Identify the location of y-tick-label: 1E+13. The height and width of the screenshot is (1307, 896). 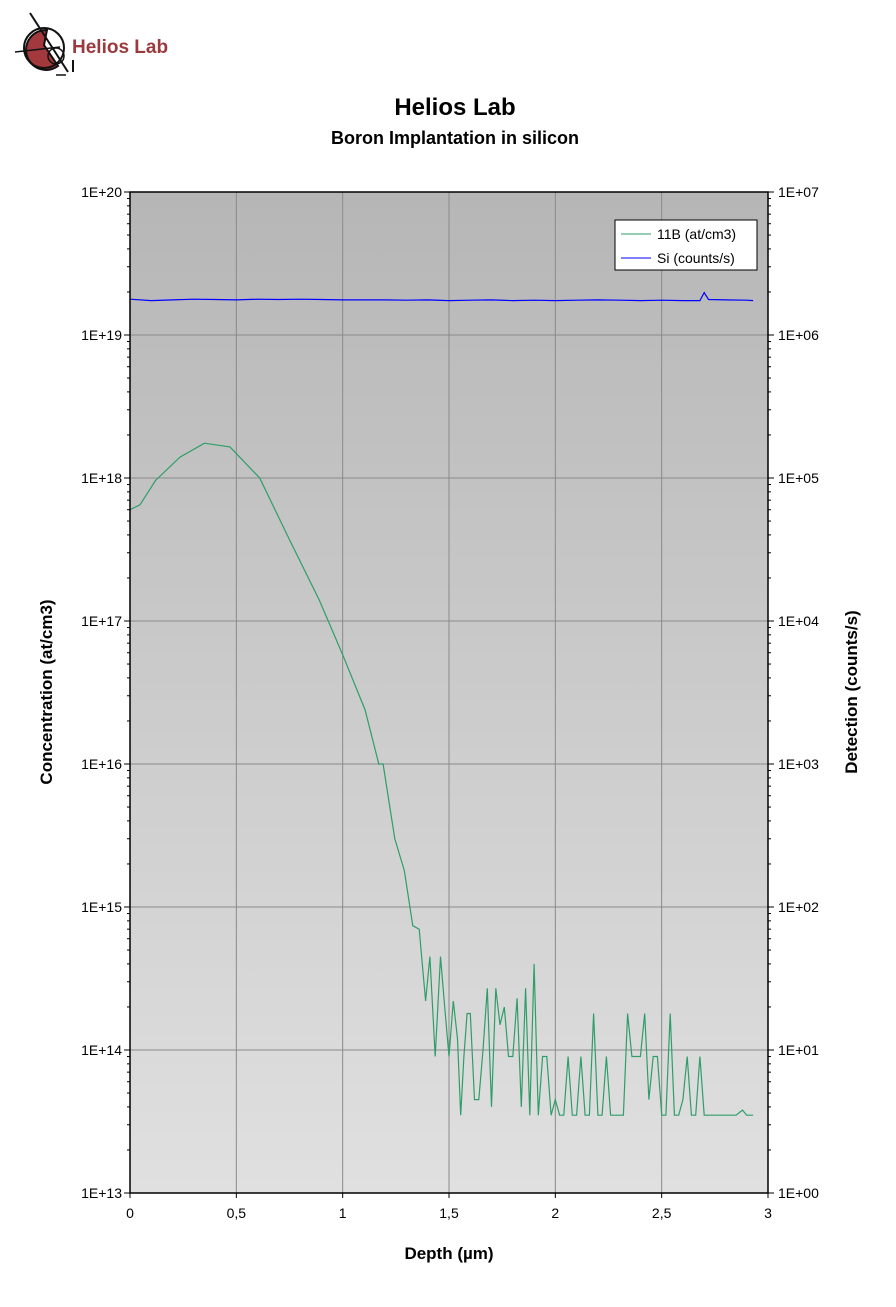
(101, 1193).